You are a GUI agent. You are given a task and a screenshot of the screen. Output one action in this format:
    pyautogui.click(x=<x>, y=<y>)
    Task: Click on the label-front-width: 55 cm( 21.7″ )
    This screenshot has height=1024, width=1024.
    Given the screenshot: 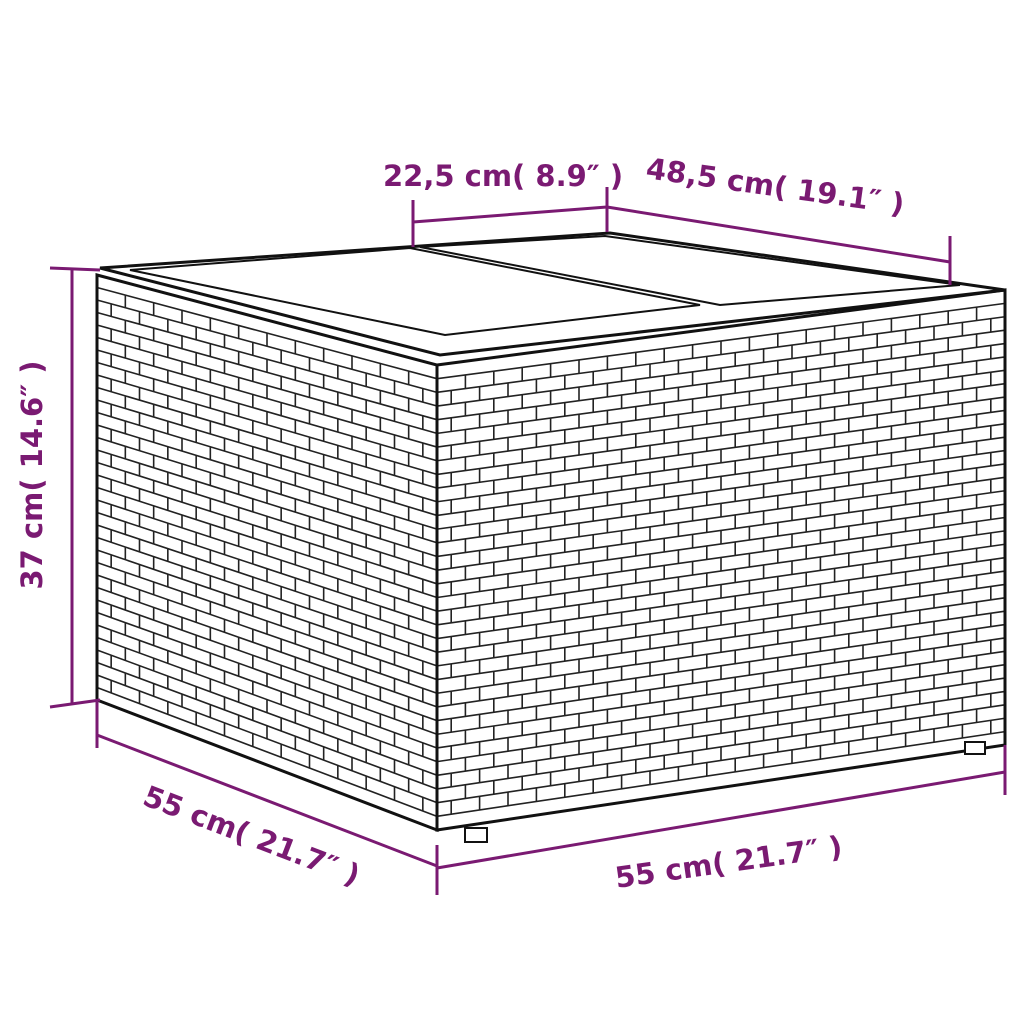 What is the action you would take?
    pyautogui.click(x=729, y=862)
    